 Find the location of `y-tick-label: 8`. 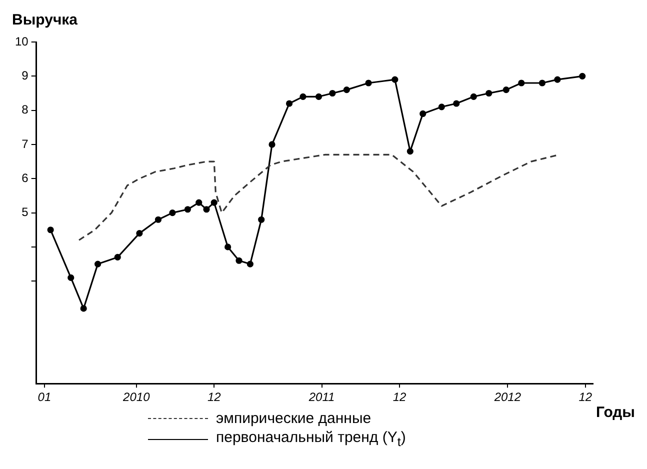

y-tick-label: 8 is located at coordinates (25, 109).